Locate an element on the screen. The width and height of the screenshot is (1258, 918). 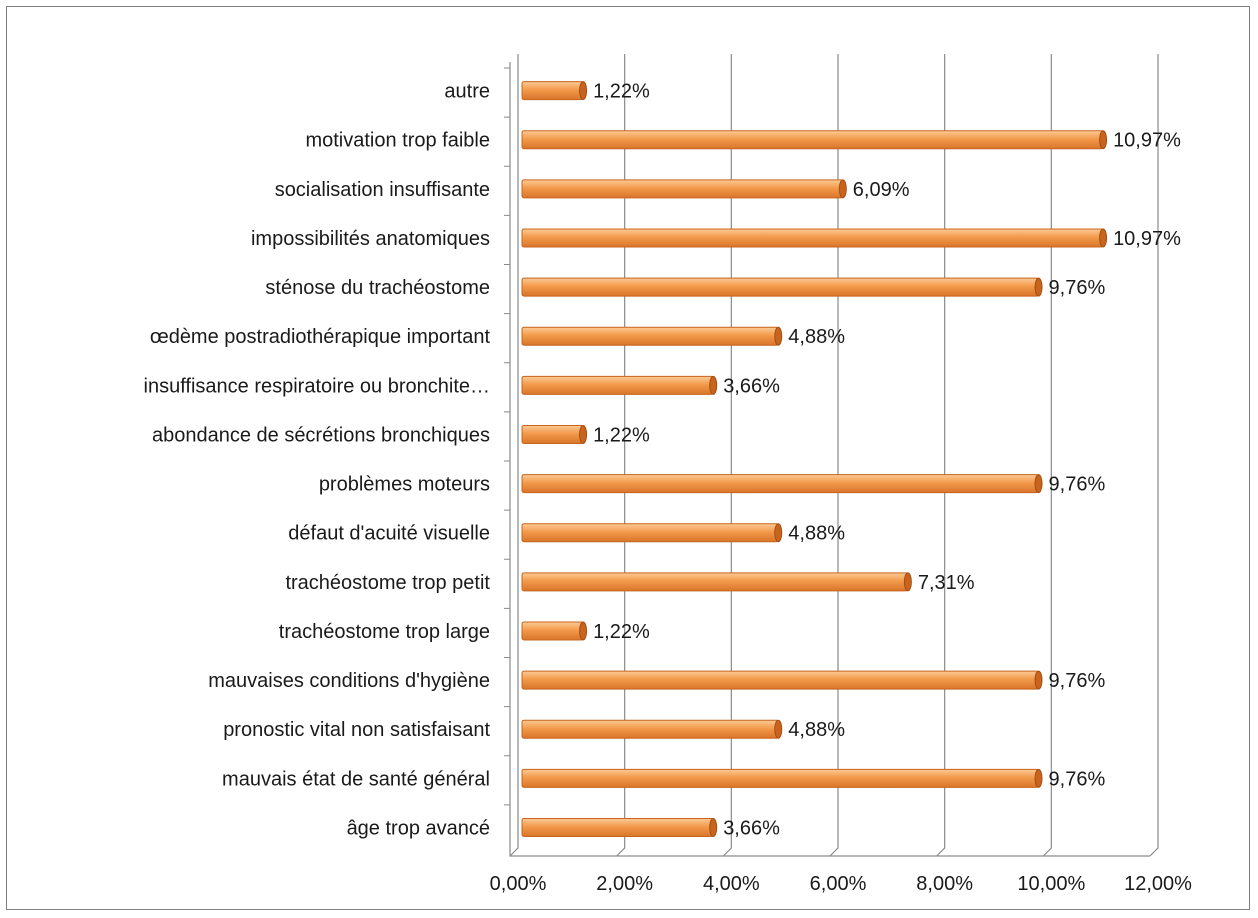
category-label: mauvaises conditions d'hygiène is located at coordinates (349, 681).